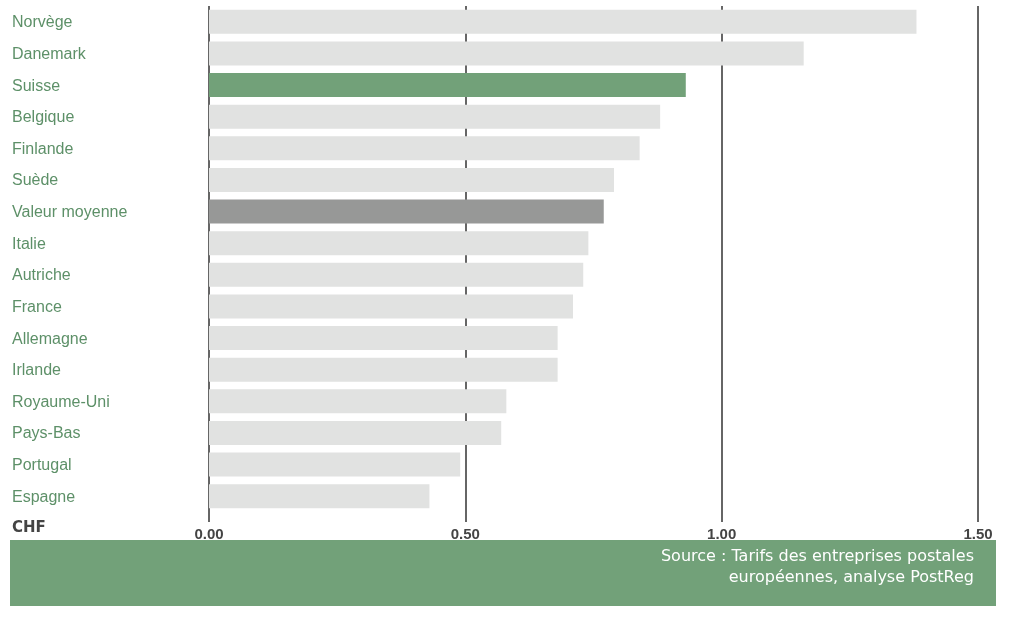 The image size is (1011, 634). What do you see at coordinates (817, 566) in the screenshot?
I see `source-note: Source : Tarifs des entreprises postales européennes, analyse PostReg` at bounding box center [817, 566].